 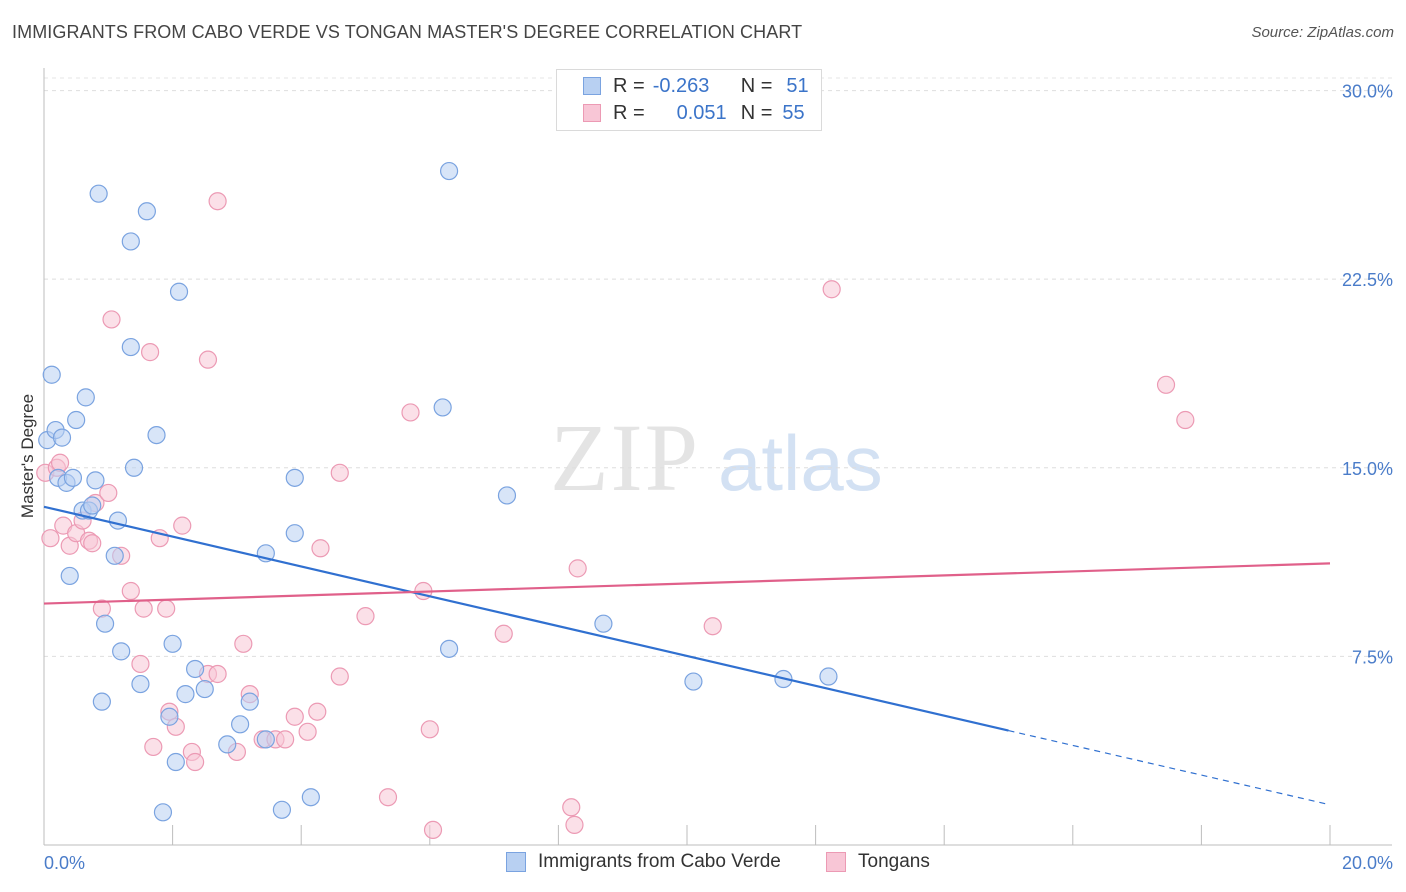 I want to click on legend-r-value: -0.263, so click(x=681, y=85).